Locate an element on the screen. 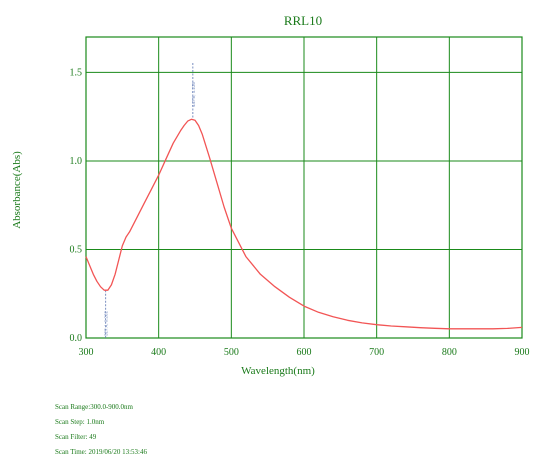 The height and width of the screenshot is (468, 544). y-tick-label: 1.0 is located at coordinates (76, 161).